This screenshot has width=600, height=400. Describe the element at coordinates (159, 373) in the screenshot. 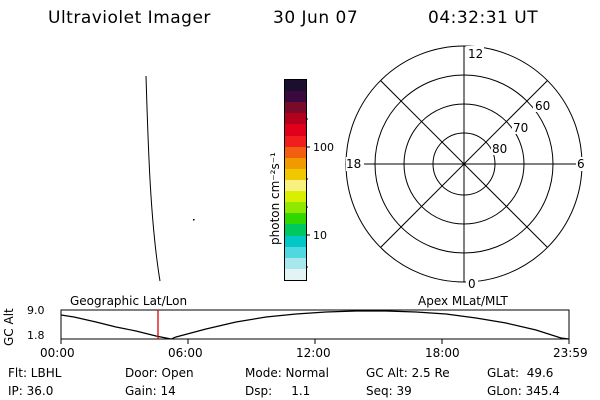

I see `info-door: Door: Open` at that location.